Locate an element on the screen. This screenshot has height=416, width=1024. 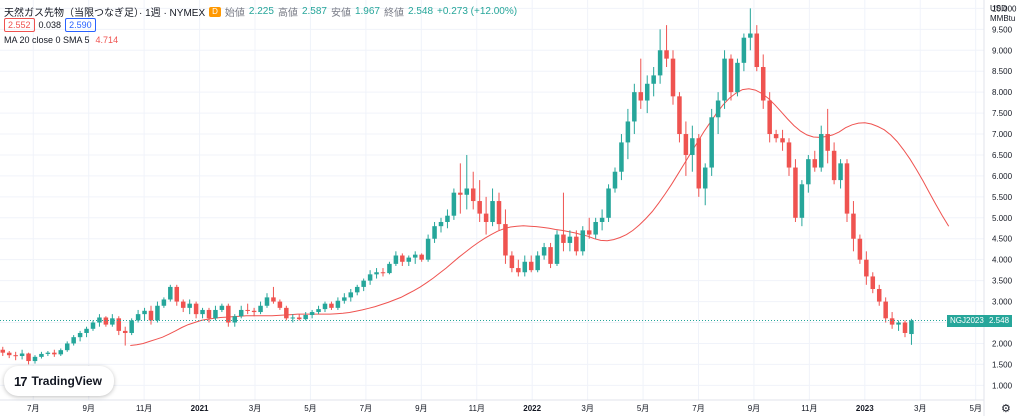
price-tick-label: 9.000 is located at coordinates (1002, 50).